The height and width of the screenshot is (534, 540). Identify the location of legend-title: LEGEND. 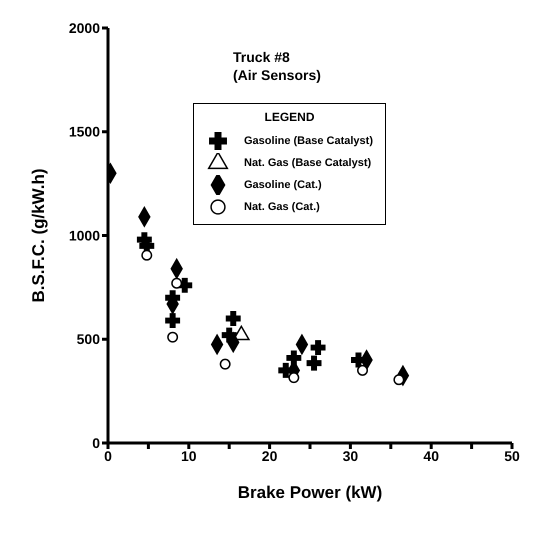
(289, 117).